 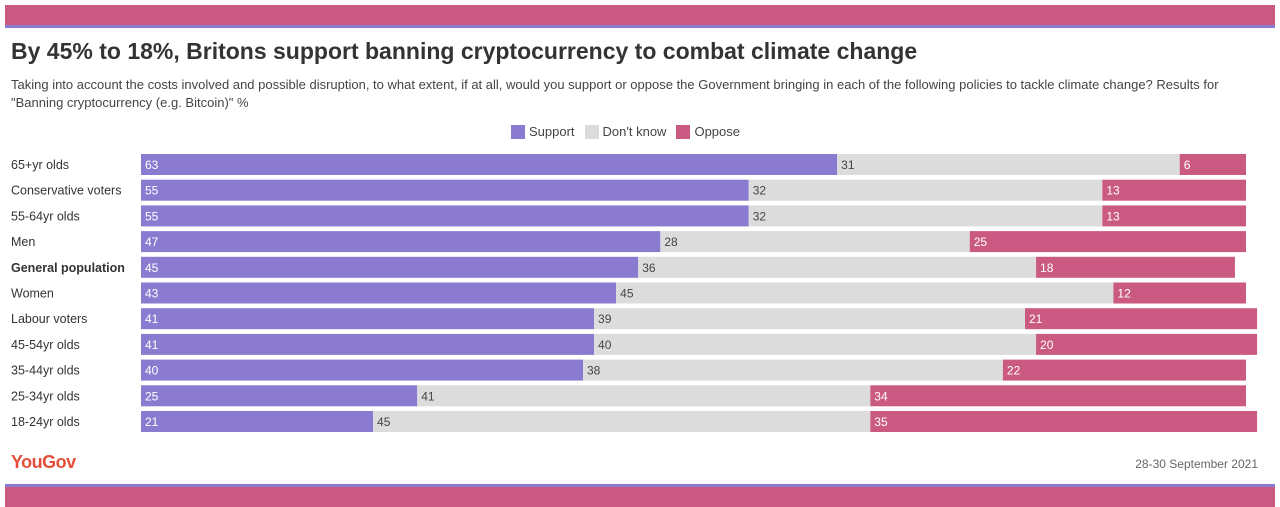 I want to click on category-label: 25-34yr olds, so click(x=45, y=396).